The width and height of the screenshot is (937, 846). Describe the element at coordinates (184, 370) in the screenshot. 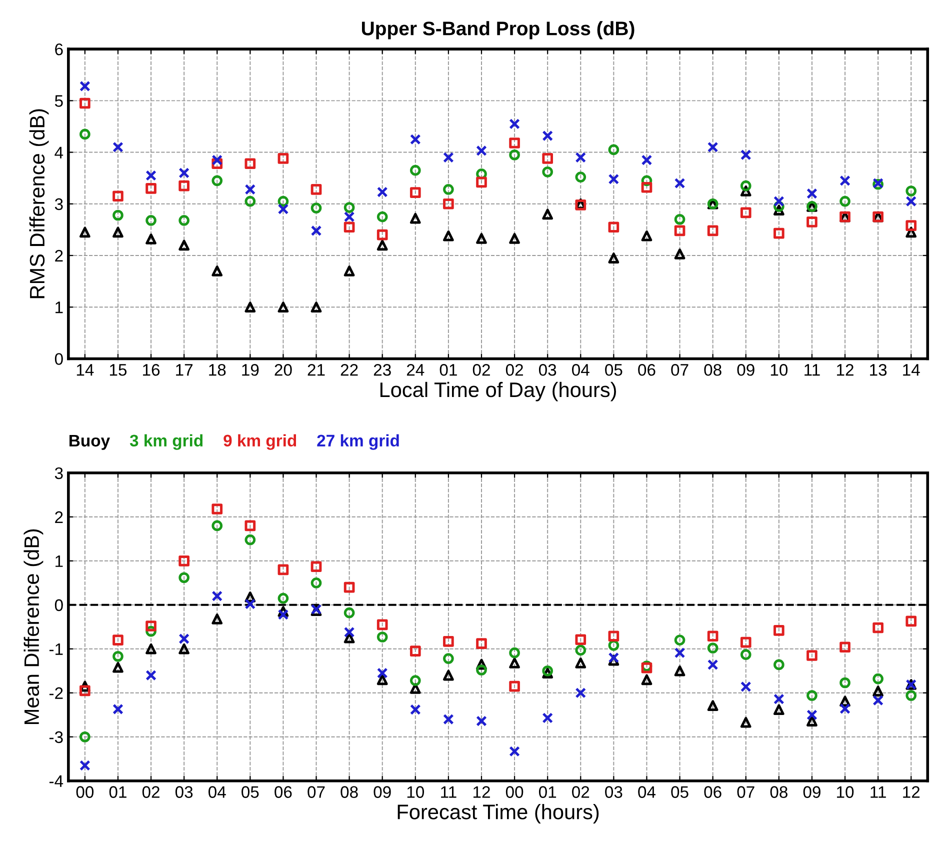

I see `x-tick-label: 17` at that location.